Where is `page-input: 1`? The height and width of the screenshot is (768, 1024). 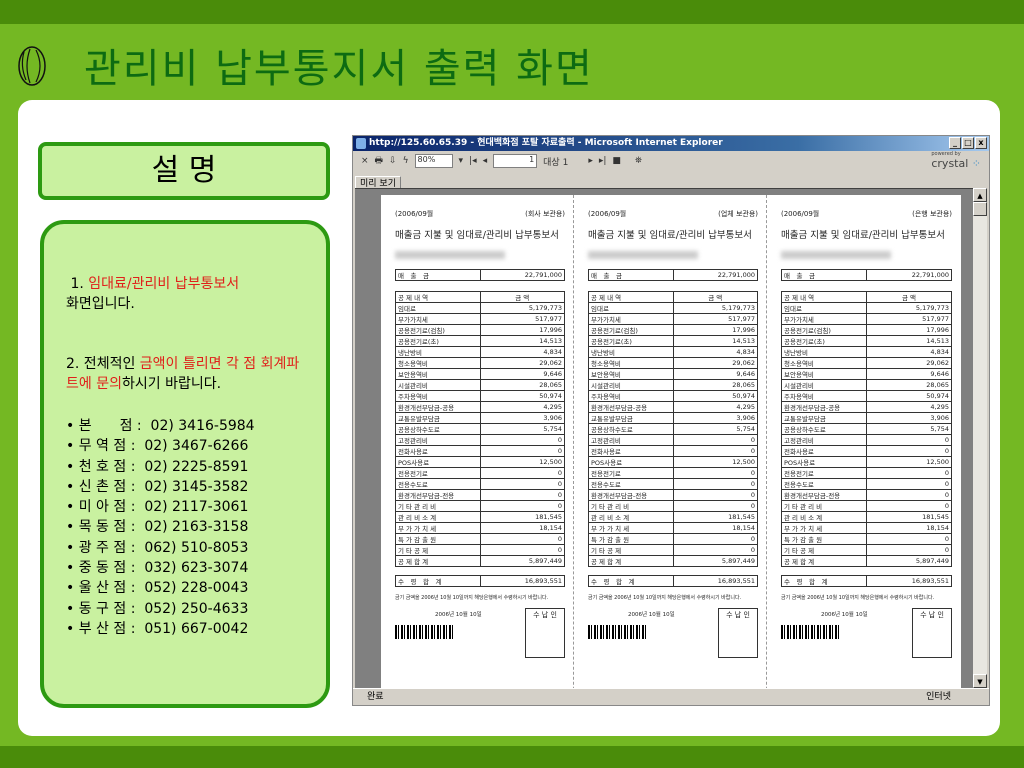
page-input: 1 is located at coordinates (515, 161).